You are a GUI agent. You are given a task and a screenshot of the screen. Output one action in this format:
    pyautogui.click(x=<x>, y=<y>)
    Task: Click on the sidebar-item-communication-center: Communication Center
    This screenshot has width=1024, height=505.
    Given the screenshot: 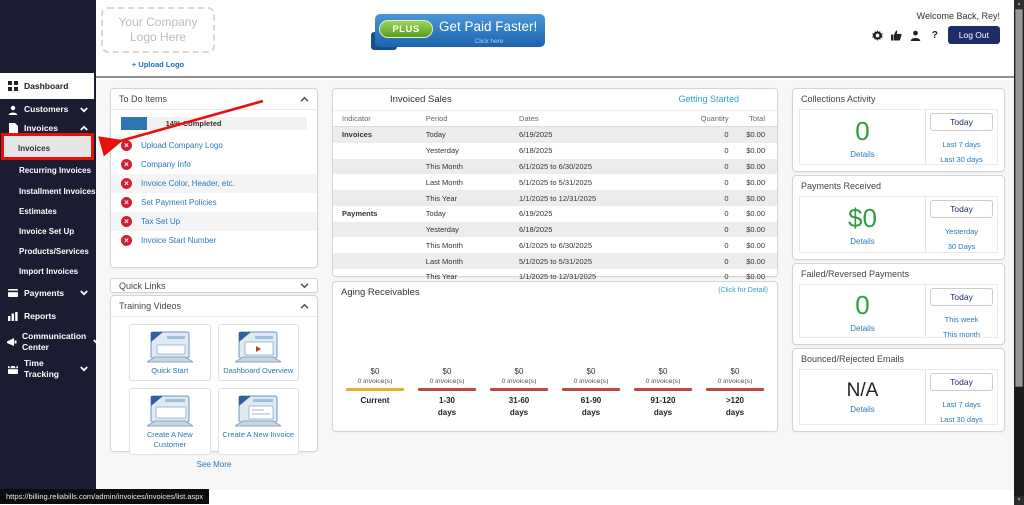 What is the action you would take?
    pyautogui.click(x=51, y=342)
    